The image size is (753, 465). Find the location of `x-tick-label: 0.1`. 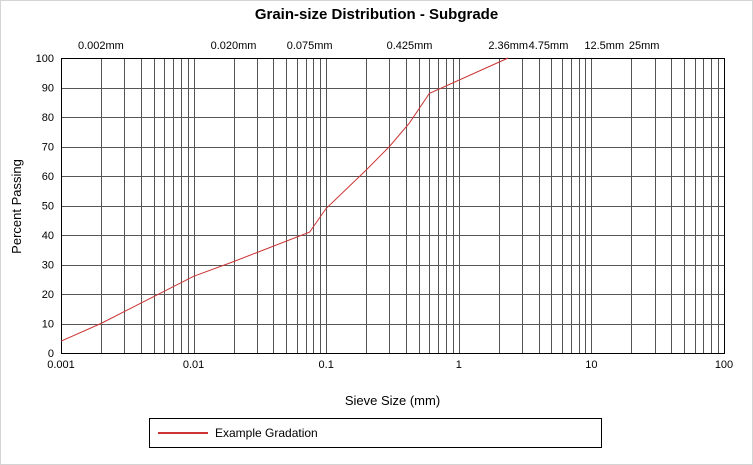

x-tick-label: 0.1 is located at coordinates (326, 365).